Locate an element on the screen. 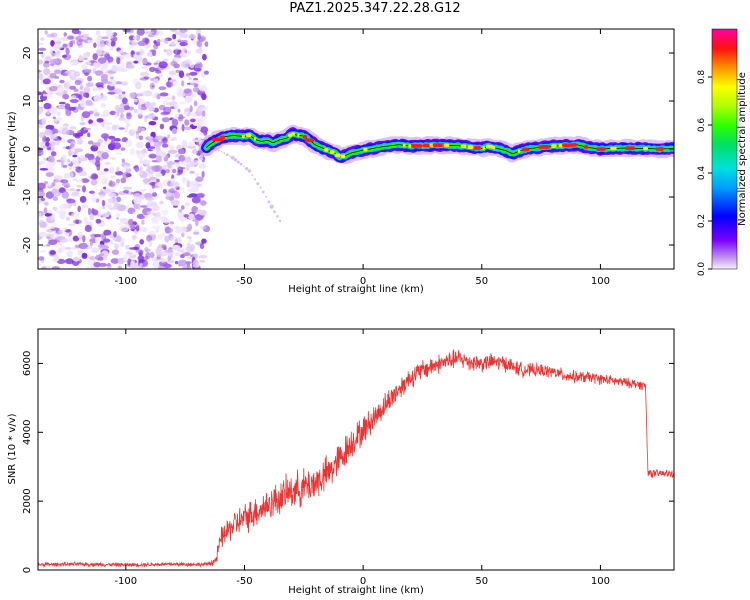 This screenshot has width=750, height=600. spectrogram-ridge is located at coordinates (436, 144).